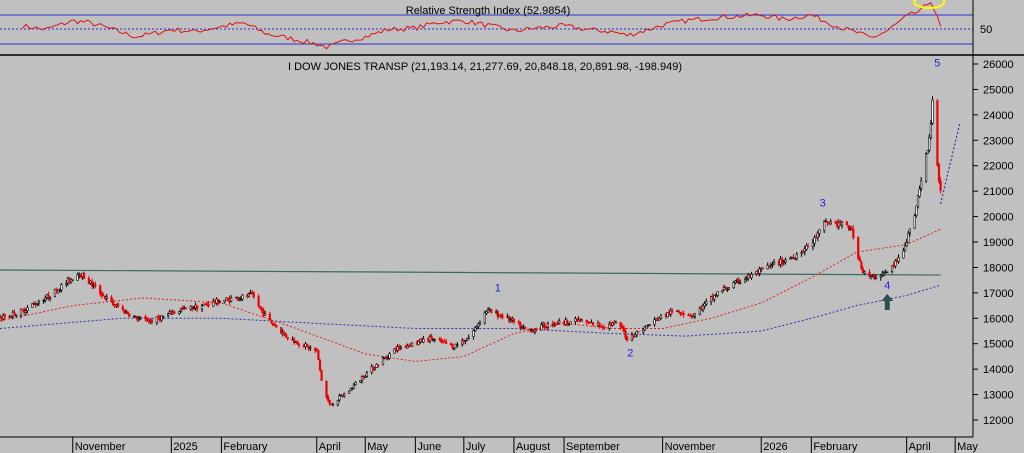 The image size is (1024, 453). What do you see at coordinates (823, 203) in the screenshot?
I see `wave-label-3: 3` at bounding box center [823, 203].